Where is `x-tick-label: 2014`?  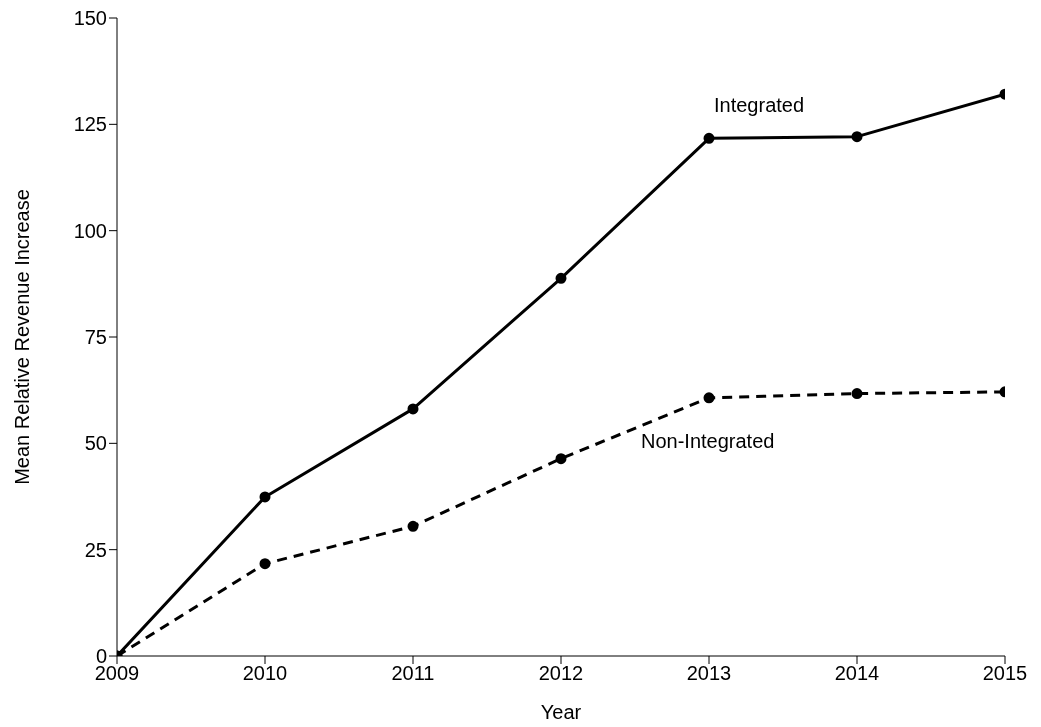 x-tick-label: 2014 is located at coordinates (857, 673).